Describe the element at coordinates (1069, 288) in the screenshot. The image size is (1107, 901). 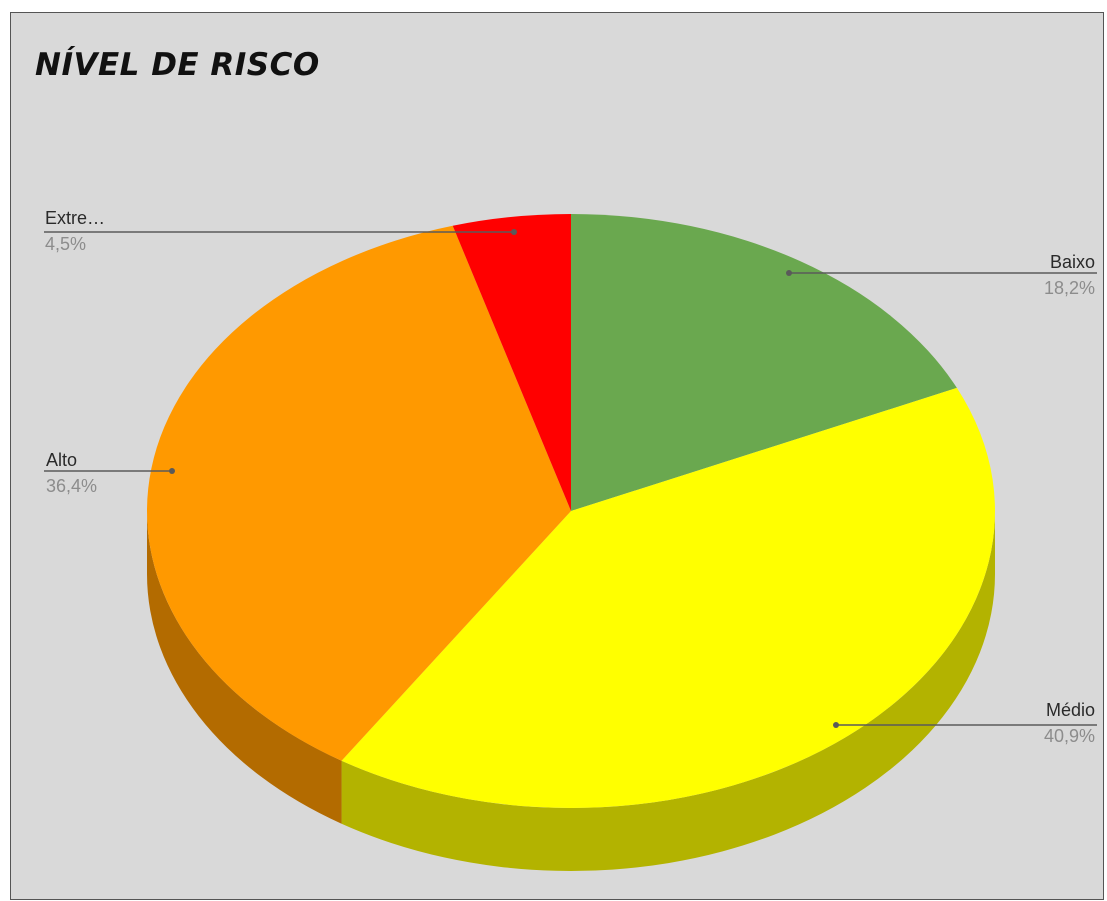
I see `slice-percent-baixo: 18,2%` at that location.